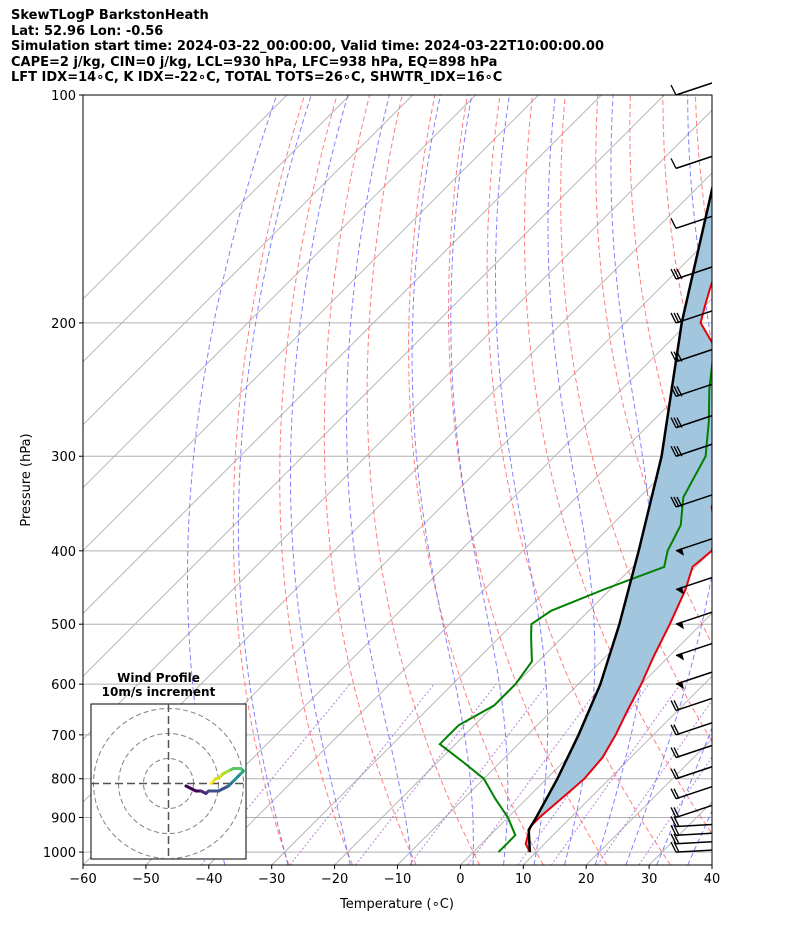  What do you see at coordinates (208, 879) in the screenshot?
I see `x-tick-label: −40` at bounding box center [208, 879].